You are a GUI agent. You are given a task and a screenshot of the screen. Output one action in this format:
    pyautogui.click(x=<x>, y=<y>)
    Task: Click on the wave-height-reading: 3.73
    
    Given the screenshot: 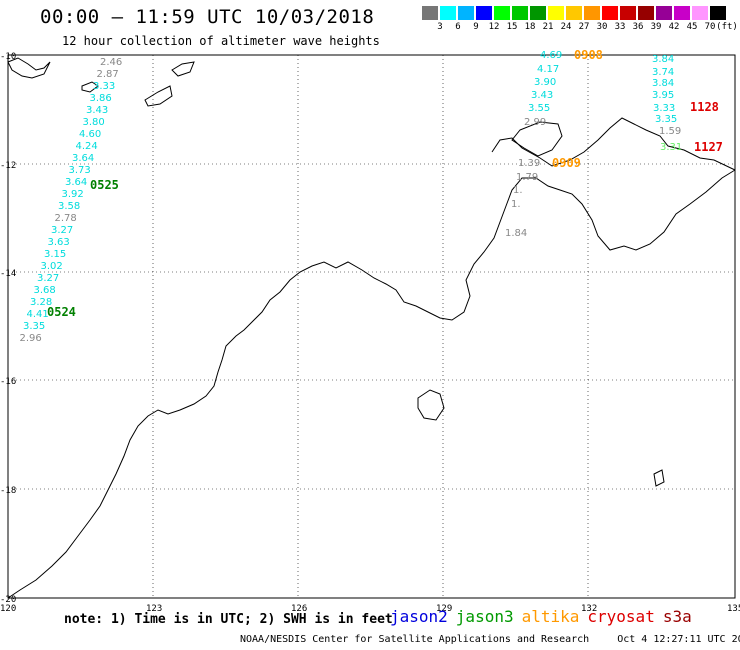 What is the action you would take?
    pyautogui.click(x=80, y=170)
    